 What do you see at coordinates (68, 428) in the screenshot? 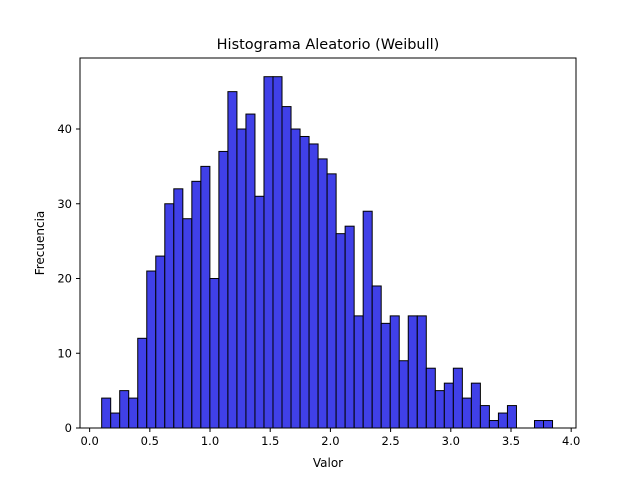
I see `y-tick-label: 0` at bounding box center [68, 428].